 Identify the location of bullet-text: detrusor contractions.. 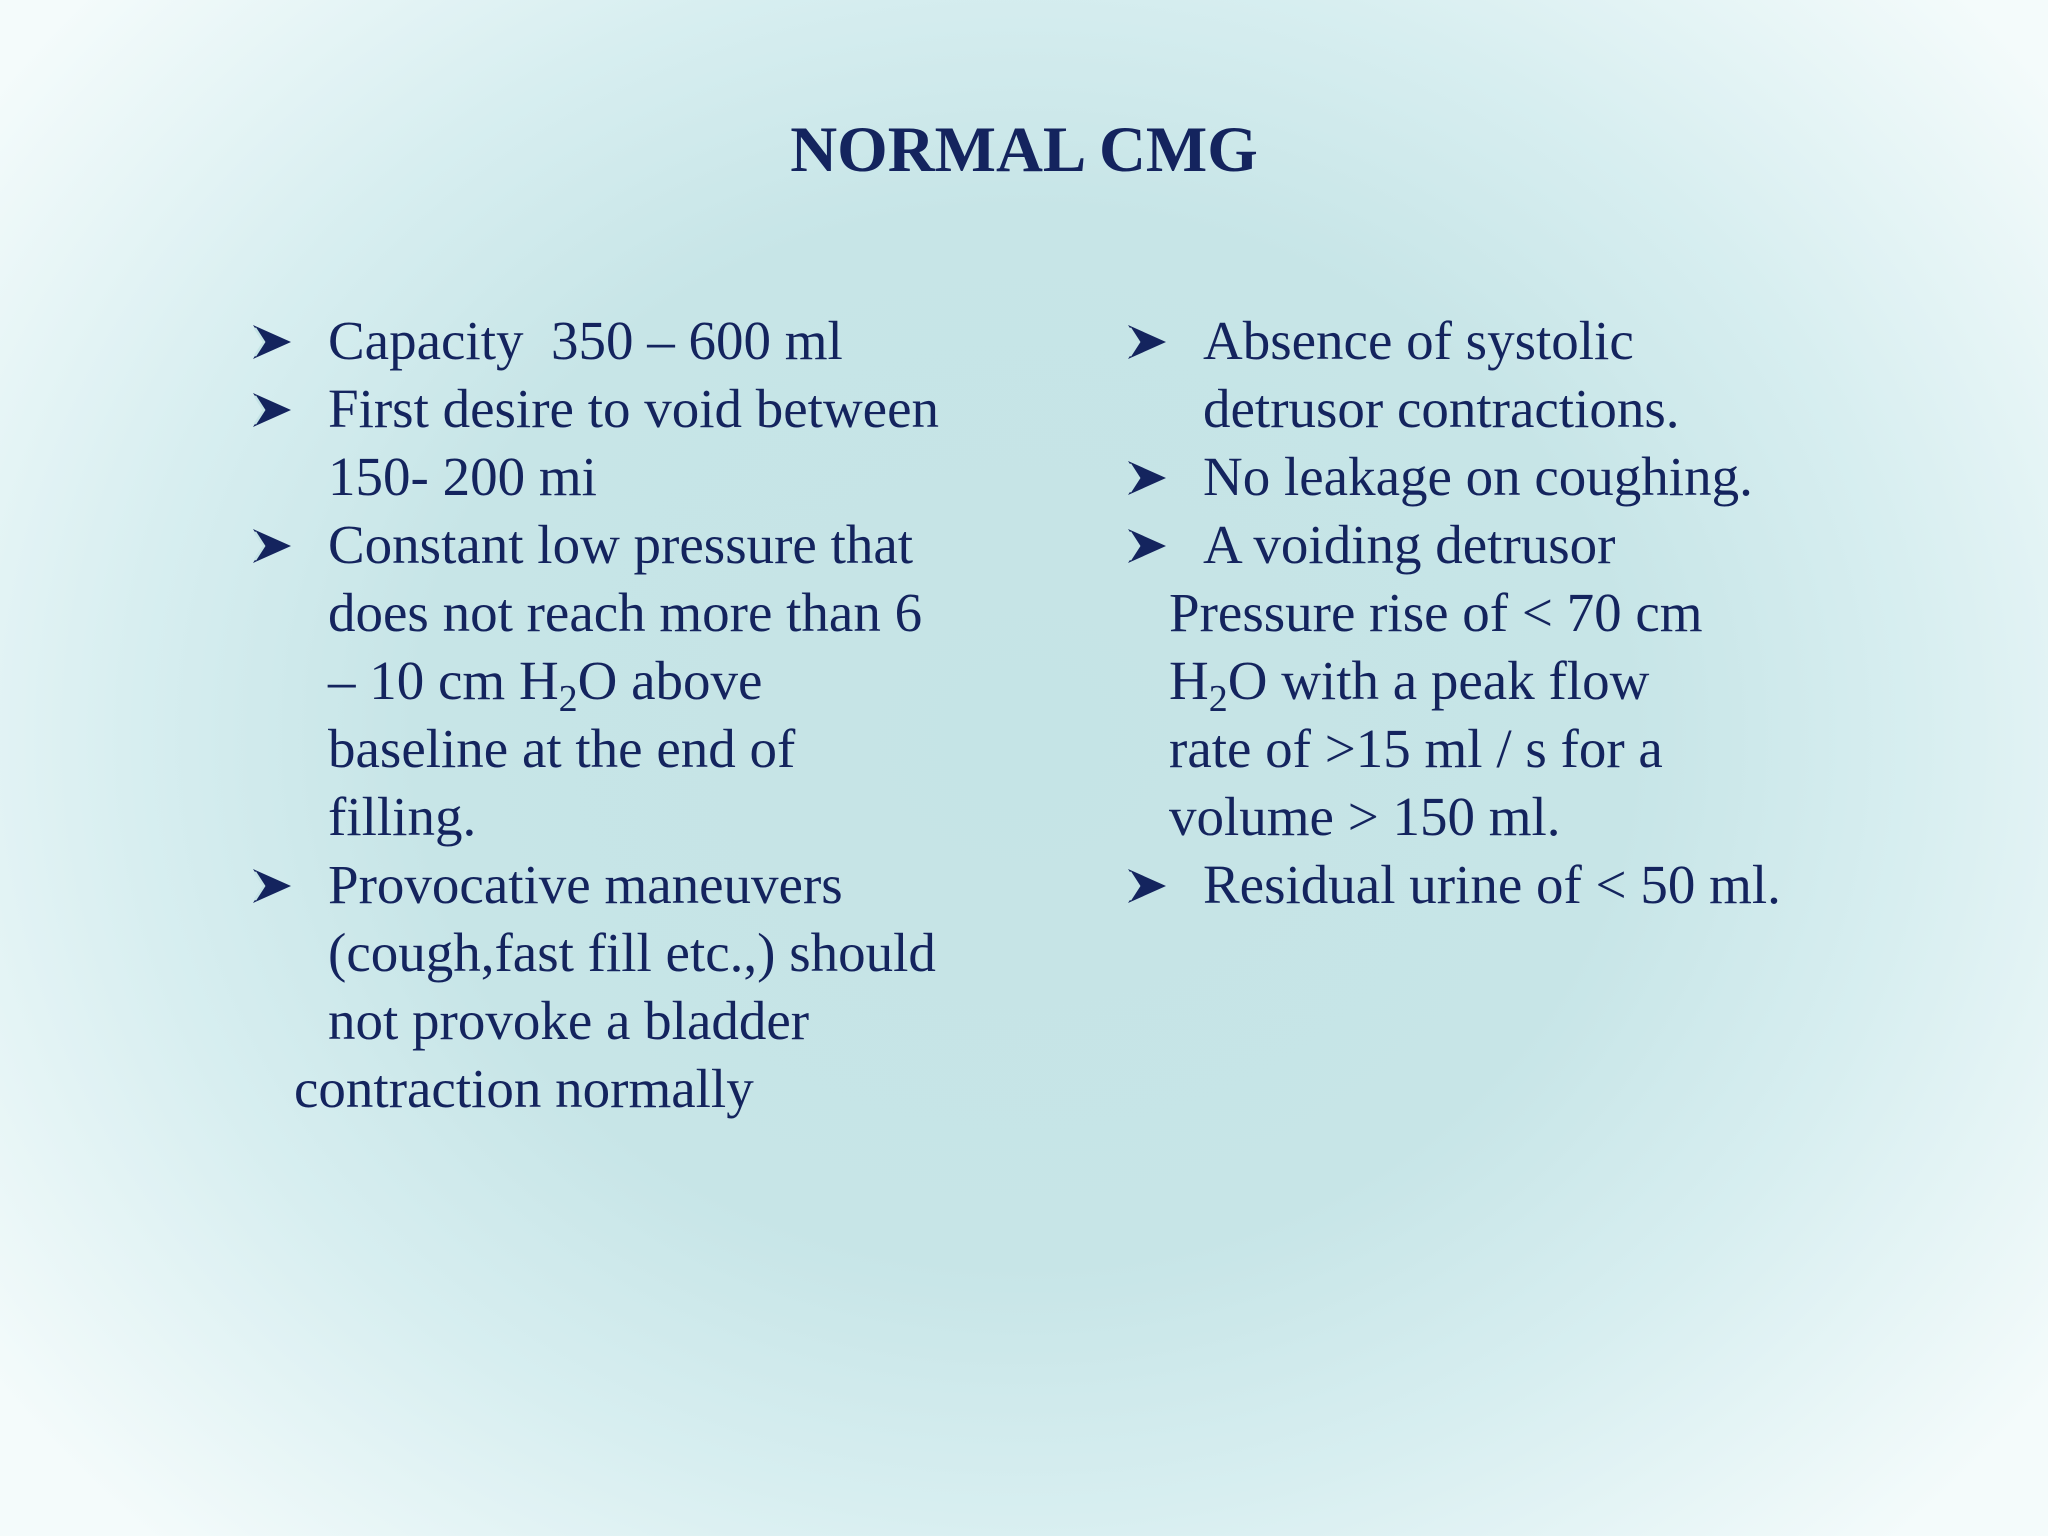
(1441, 408).